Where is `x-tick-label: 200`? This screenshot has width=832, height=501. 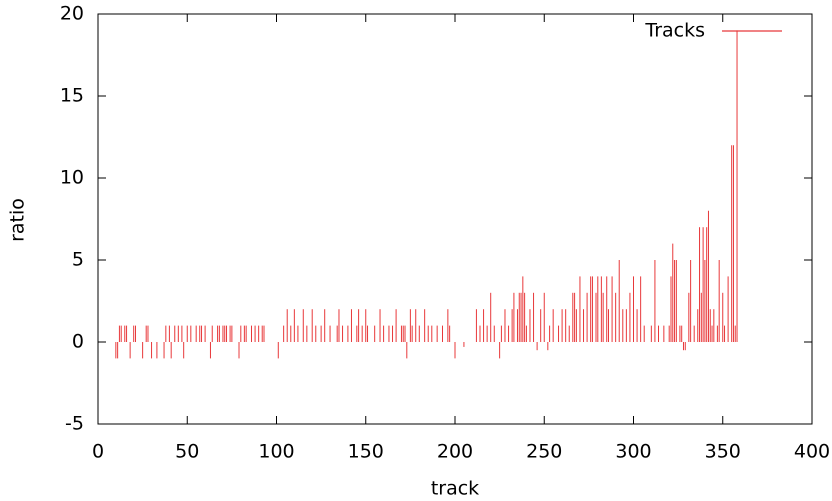 x-tick-label: 200 is located at coordinates (455, 452).